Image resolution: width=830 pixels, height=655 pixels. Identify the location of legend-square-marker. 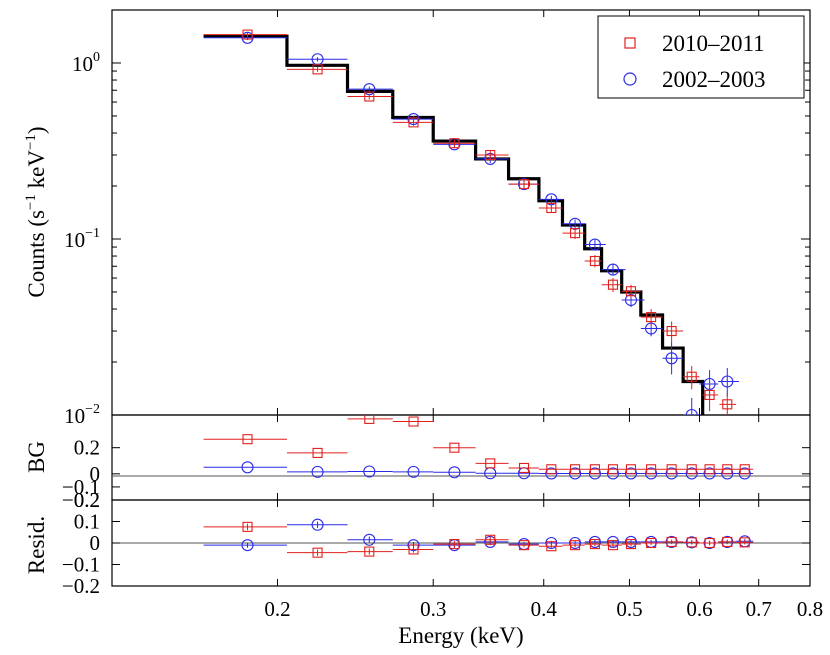
(630, 43).